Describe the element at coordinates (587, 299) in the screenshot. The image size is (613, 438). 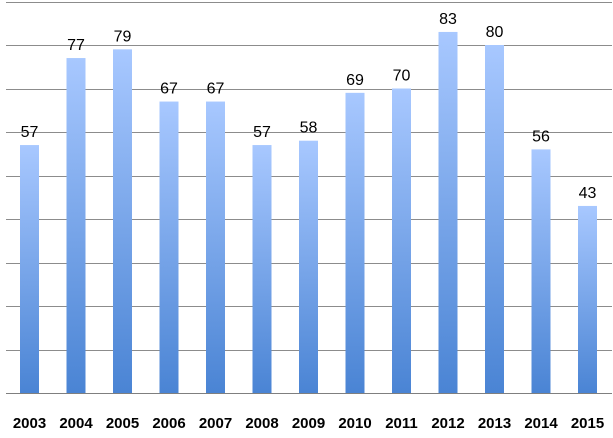
I see `bar-2015` at that location.